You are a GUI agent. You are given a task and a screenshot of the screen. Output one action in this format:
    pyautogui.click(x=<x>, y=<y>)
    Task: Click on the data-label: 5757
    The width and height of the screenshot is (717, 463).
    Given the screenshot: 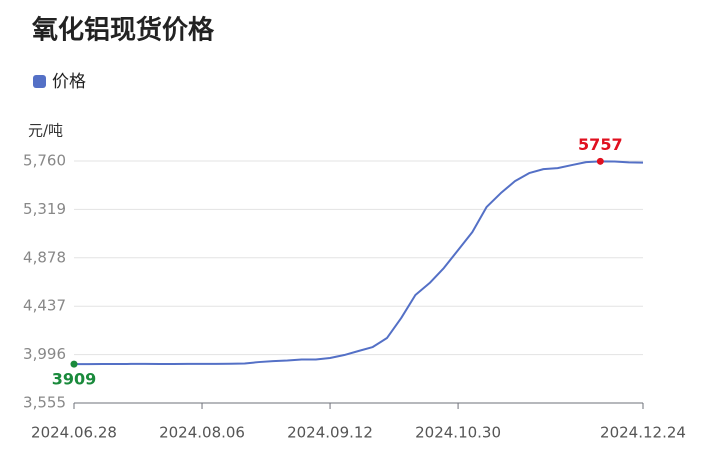 What is the action you would take?
    pyautogui.click(x=600, y=144)
    